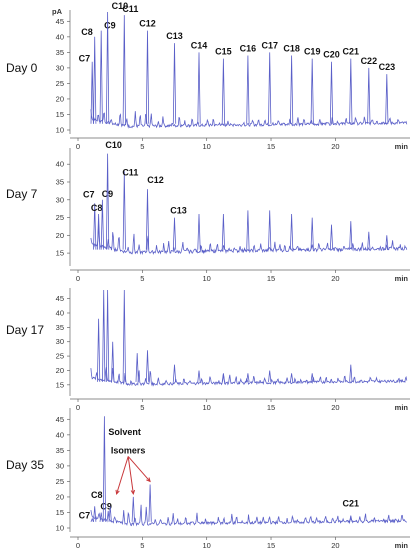 The image size is (418, 555). I want to click on peak-label: C9, so click(106, 506).